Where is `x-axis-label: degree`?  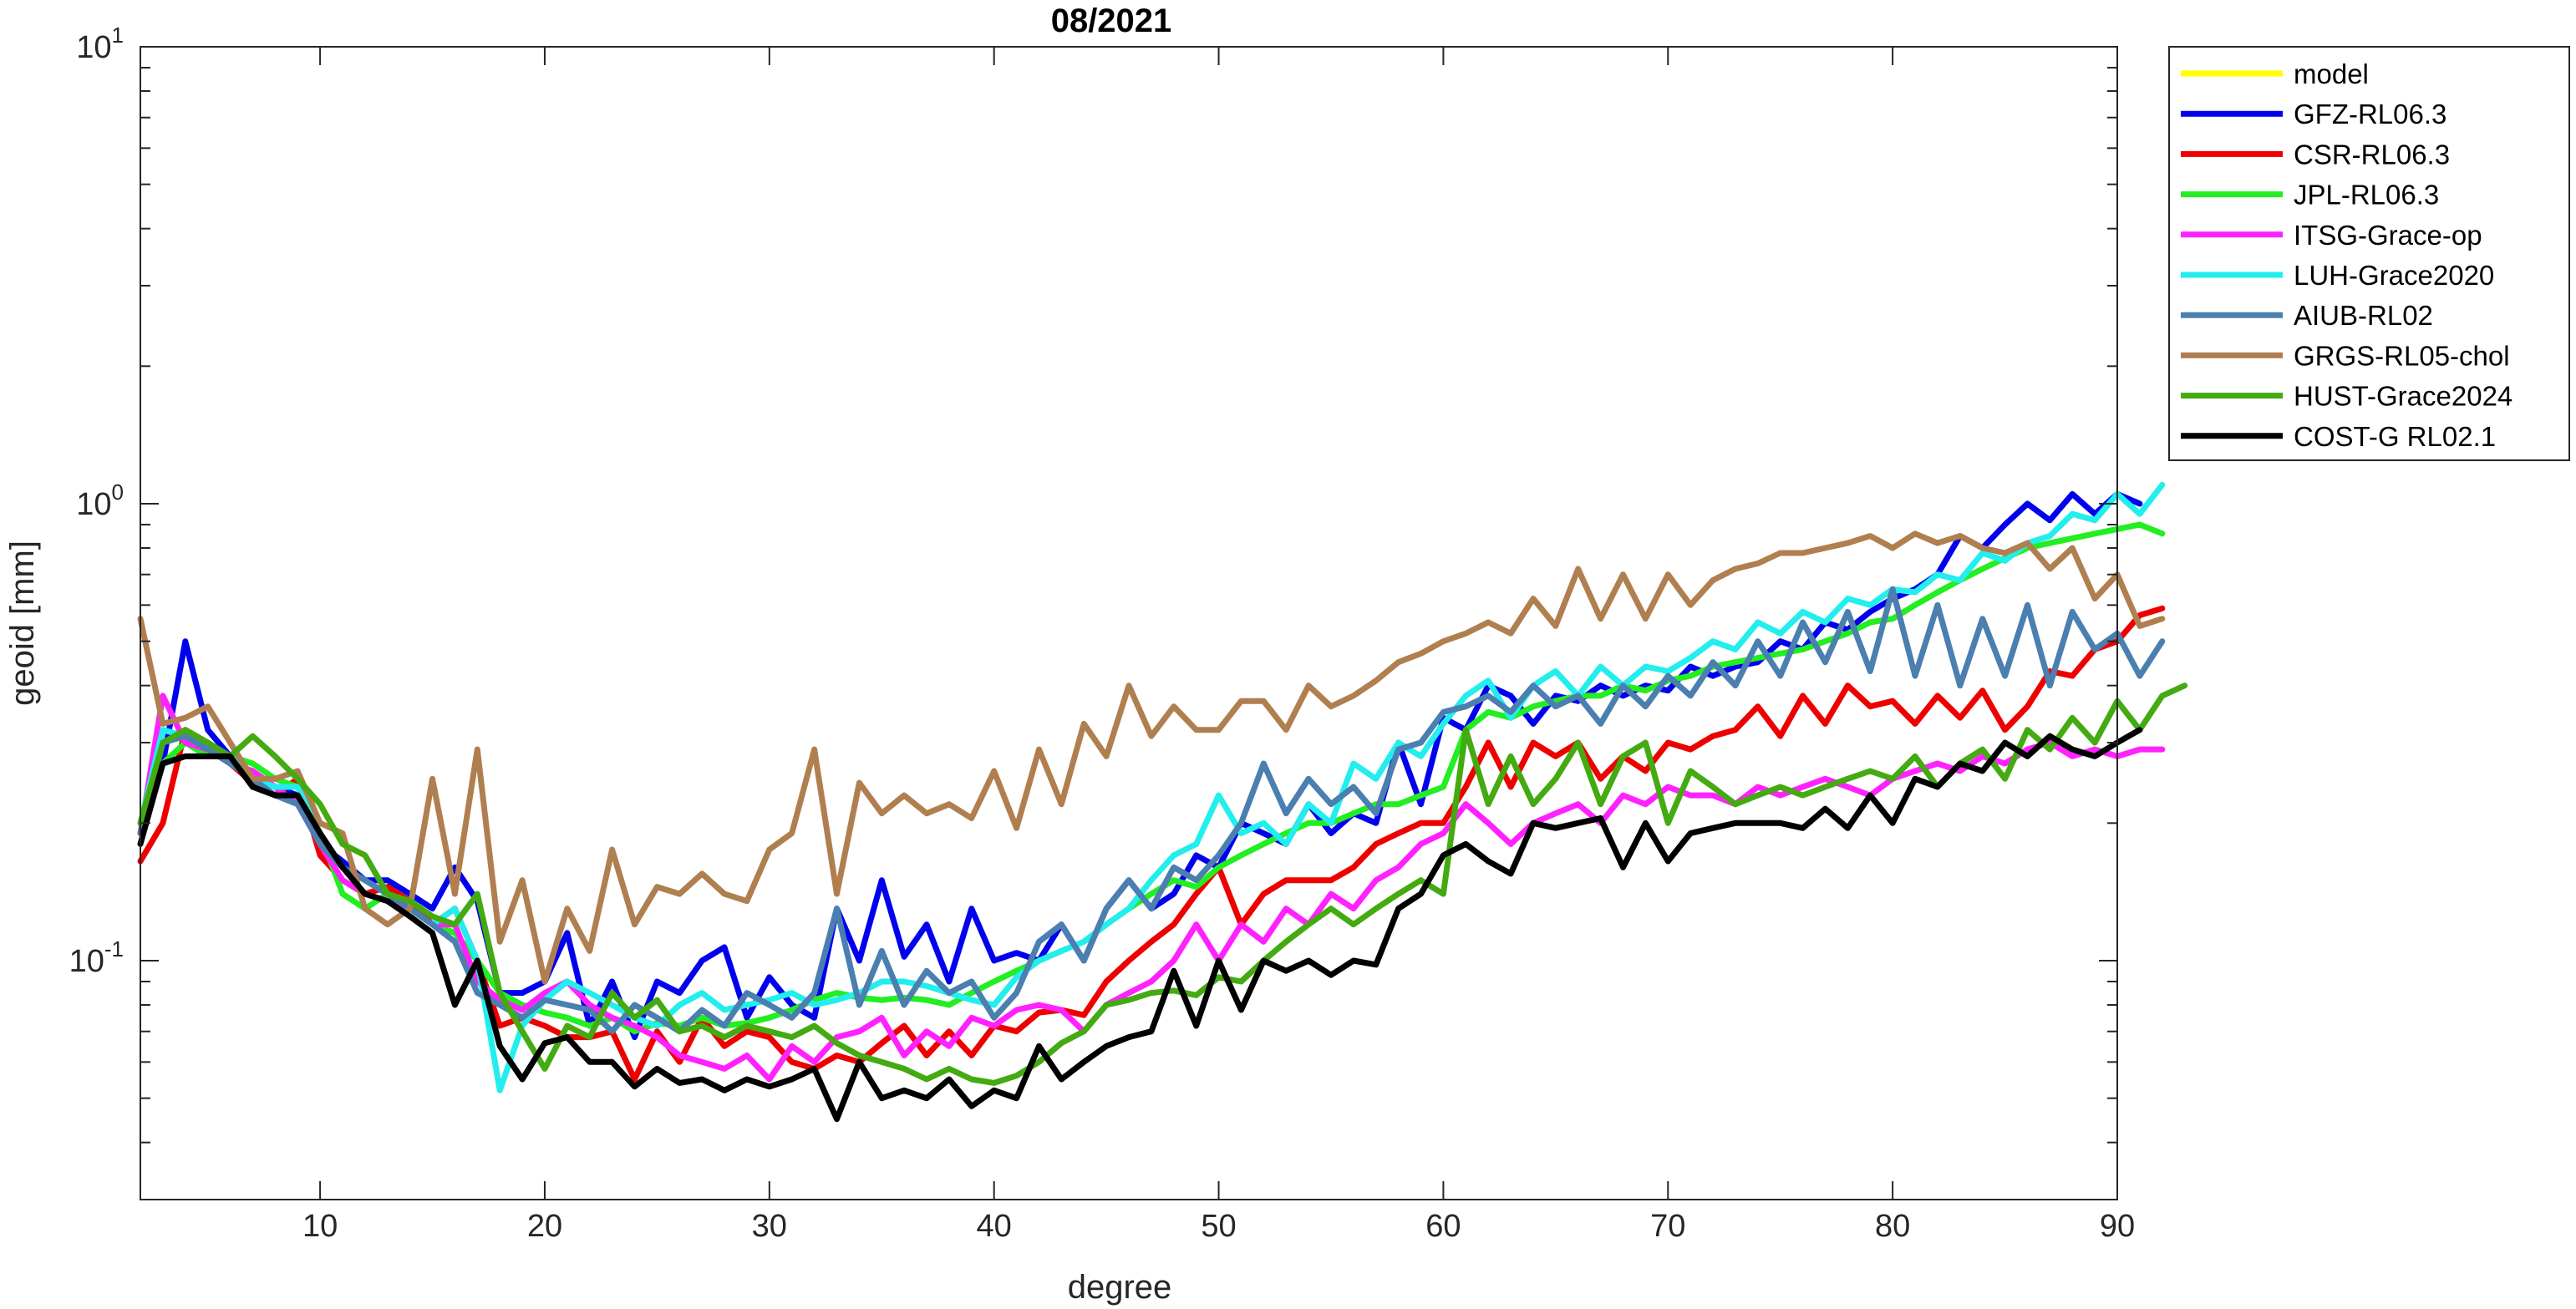
x-axis-label: degree is located at coordinates (1120, 1287).